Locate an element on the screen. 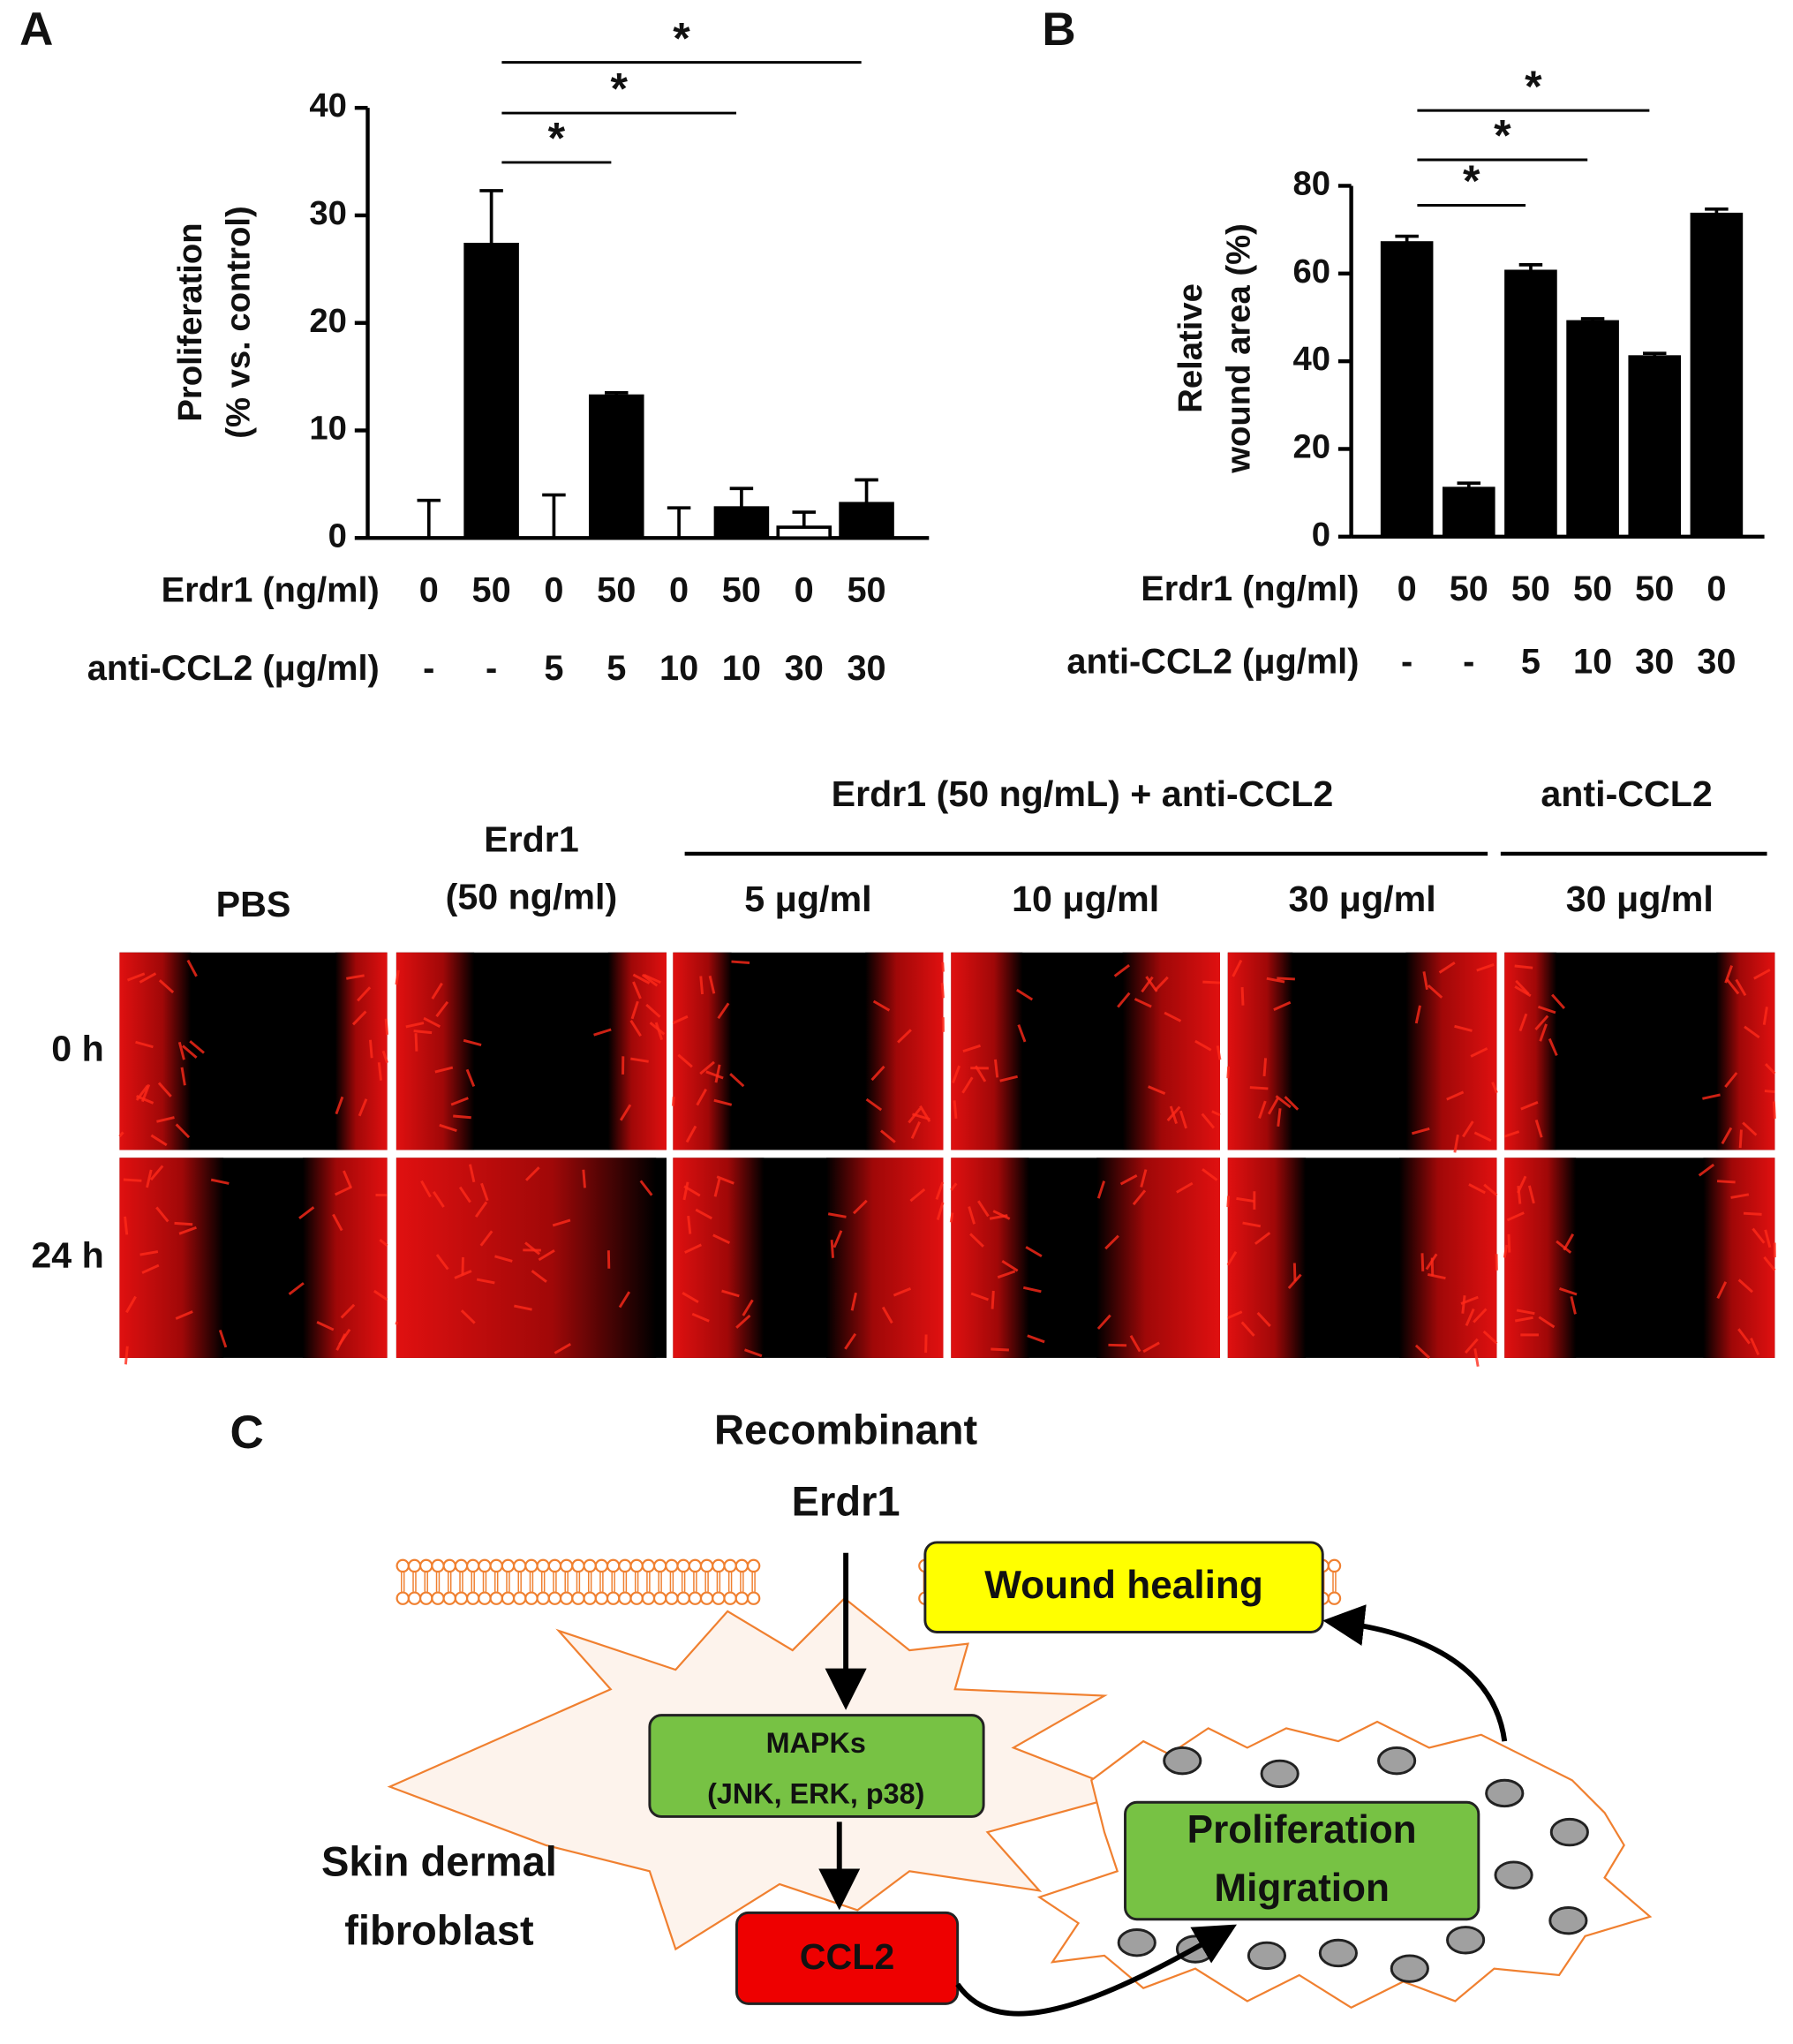 The width and height of the screenshot is (1793, 2044). outcome-label: Migration is located at coordinates (1302, 1888).